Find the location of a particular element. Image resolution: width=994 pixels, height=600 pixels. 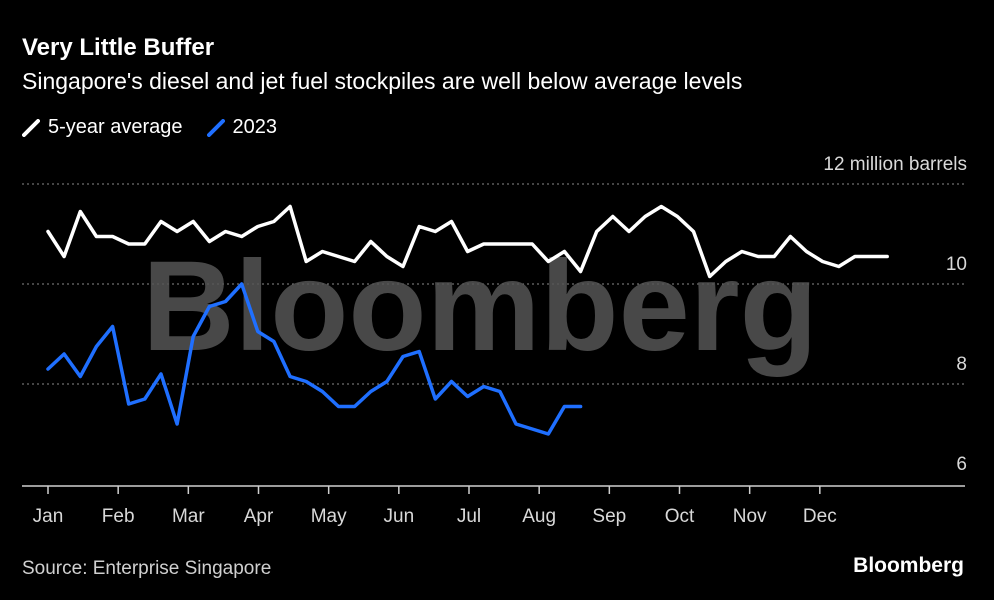

y-axis-labels: 12 million barrels 10 8 6 is located at coordinates (895, 314).